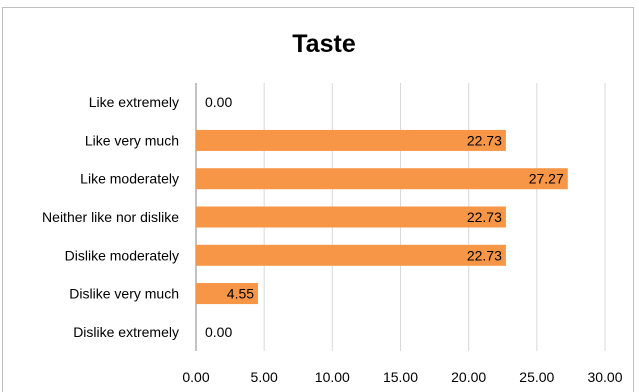 The height and width of the screenshot is (392, 639). I want to click on category-label: Like moderately, so click(129, 179).